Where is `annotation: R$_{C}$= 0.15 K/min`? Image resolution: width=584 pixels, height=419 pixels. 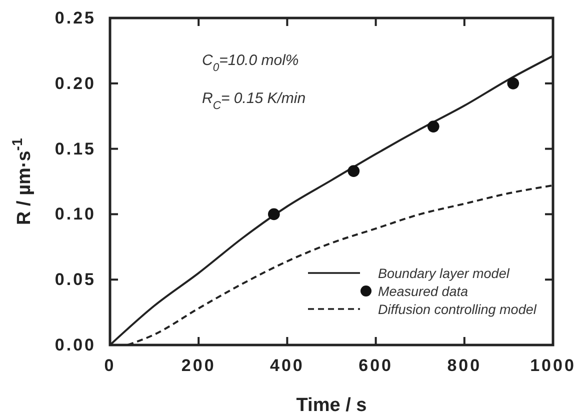 annotation: R$_{C}$= 0.15 K/min is located at coordinates (254, 101).